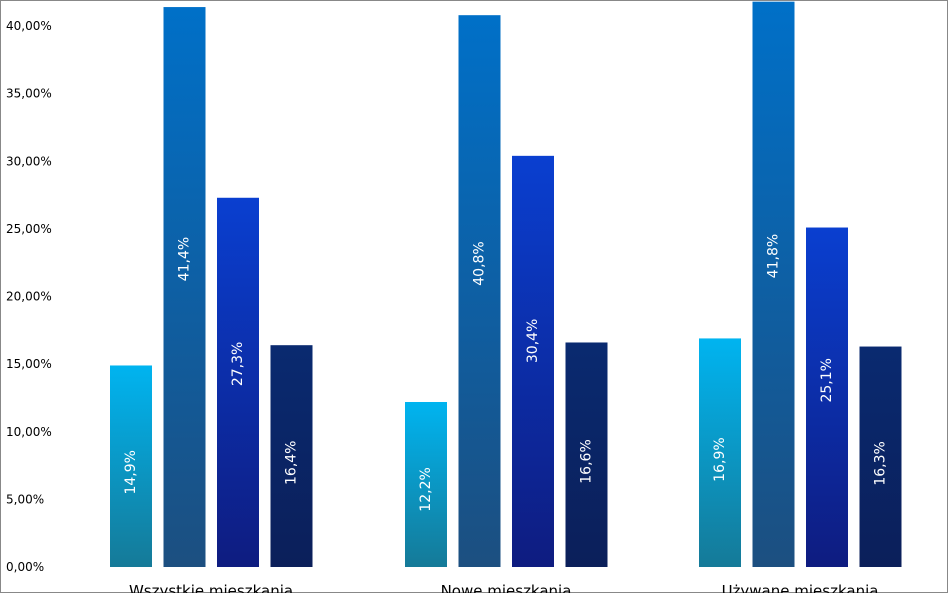 Image resolution: width=948 pixels, height=593 pixels. What do you see at coordinates (881, 463) in the screenshot?
I see `data-label: 16,3%` at bounding box center [881, 463].